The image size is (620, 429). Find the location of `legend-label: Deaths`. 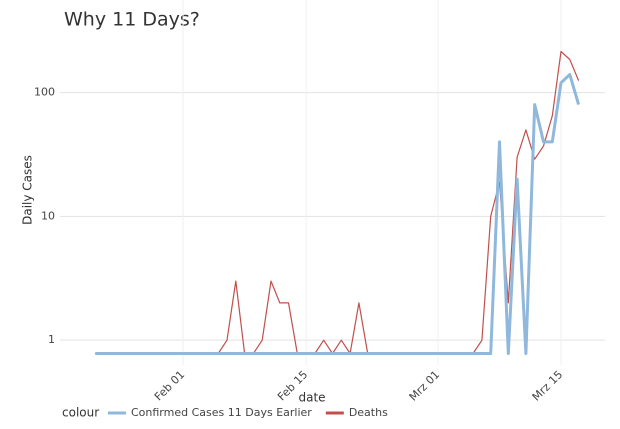

legend-label: Deaths is located at coordinates (368, 412).